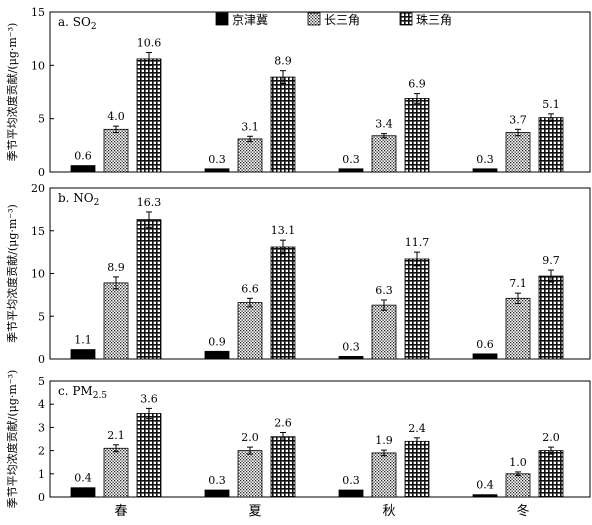 The width and height of the screenshot is (592, 525). Describe the element at coordinates (116, 267) in the screenshot. I see `data-label: 8.9` at that location.